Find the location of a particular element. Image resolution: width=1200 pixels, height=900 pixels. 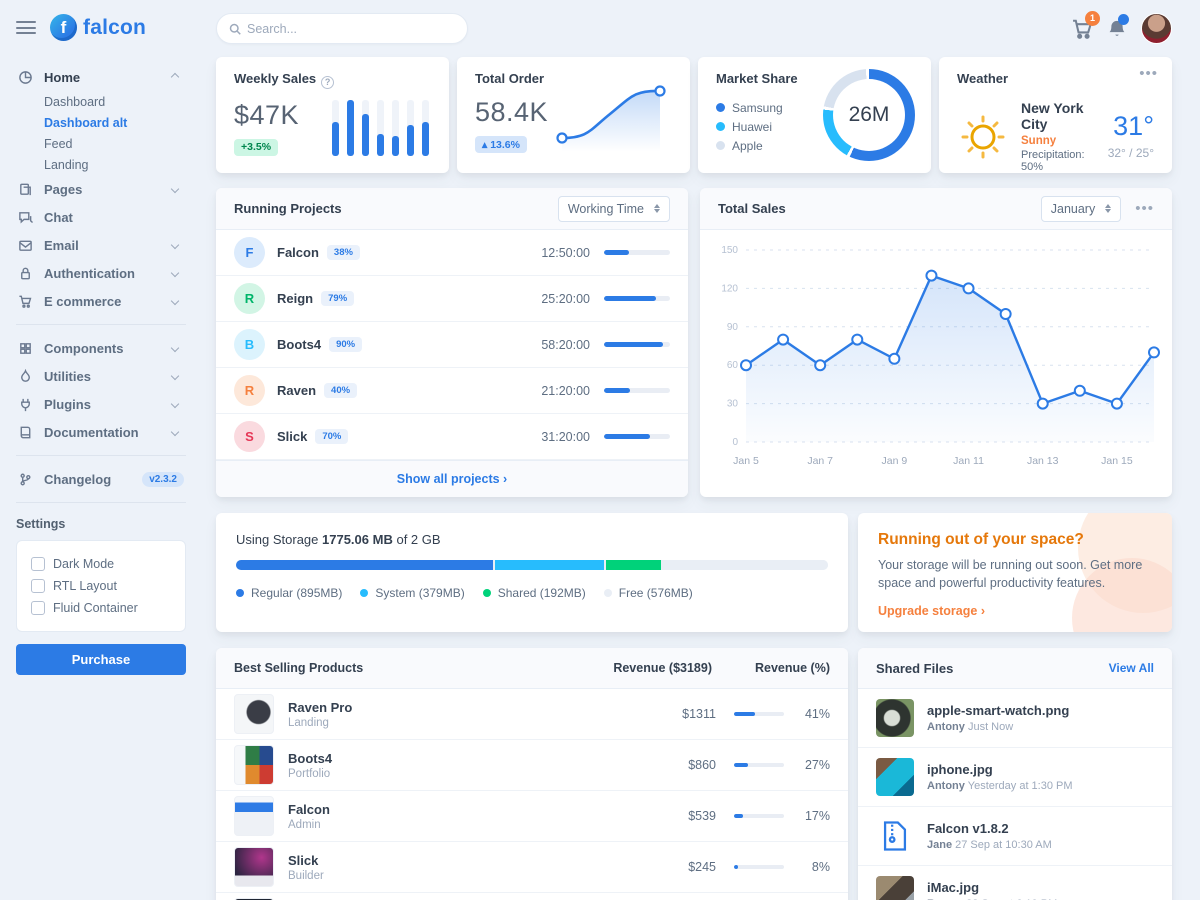

purchase-button: Purchase is located at coordinates (101, 659).